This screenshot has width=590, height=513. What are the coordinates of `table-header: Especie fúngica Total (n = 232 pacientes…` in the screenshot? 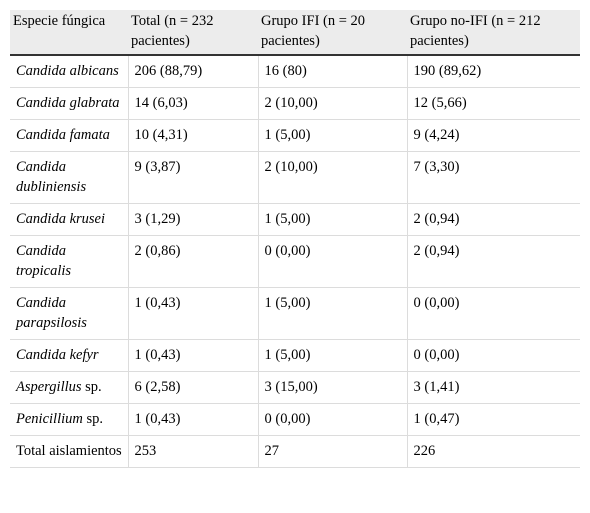 It's located at (295, 33).